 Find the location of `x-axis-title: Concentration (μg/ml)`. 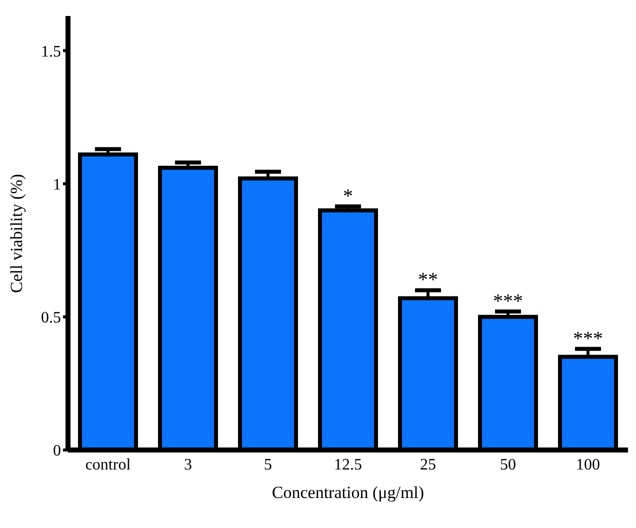

x-axis-title: Concentration (μg/ml) is located at coordinates (348, 492).